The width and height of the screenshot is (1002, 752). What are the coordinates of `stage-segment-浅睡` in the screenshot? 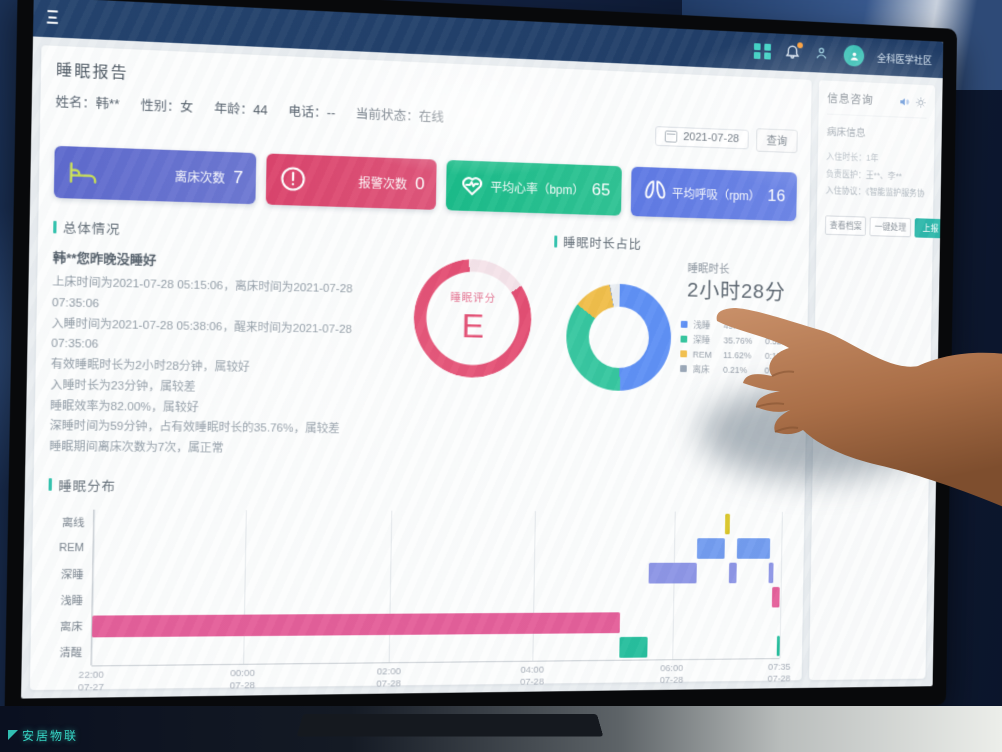 It's located at (775, 597).